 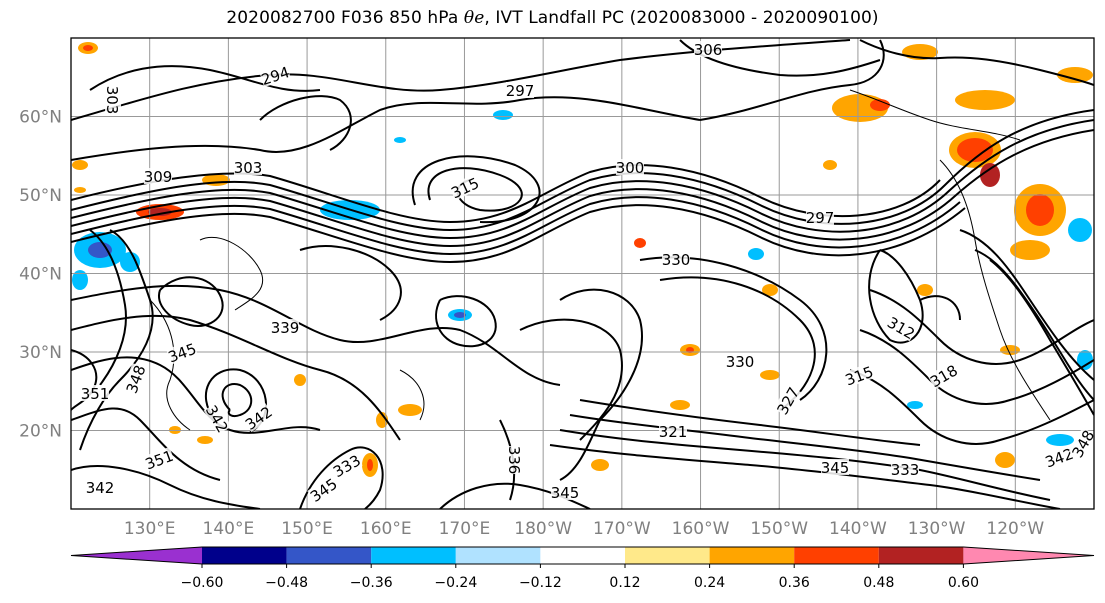 I want to click on contour-label: 309, so click(x=158, y=177).